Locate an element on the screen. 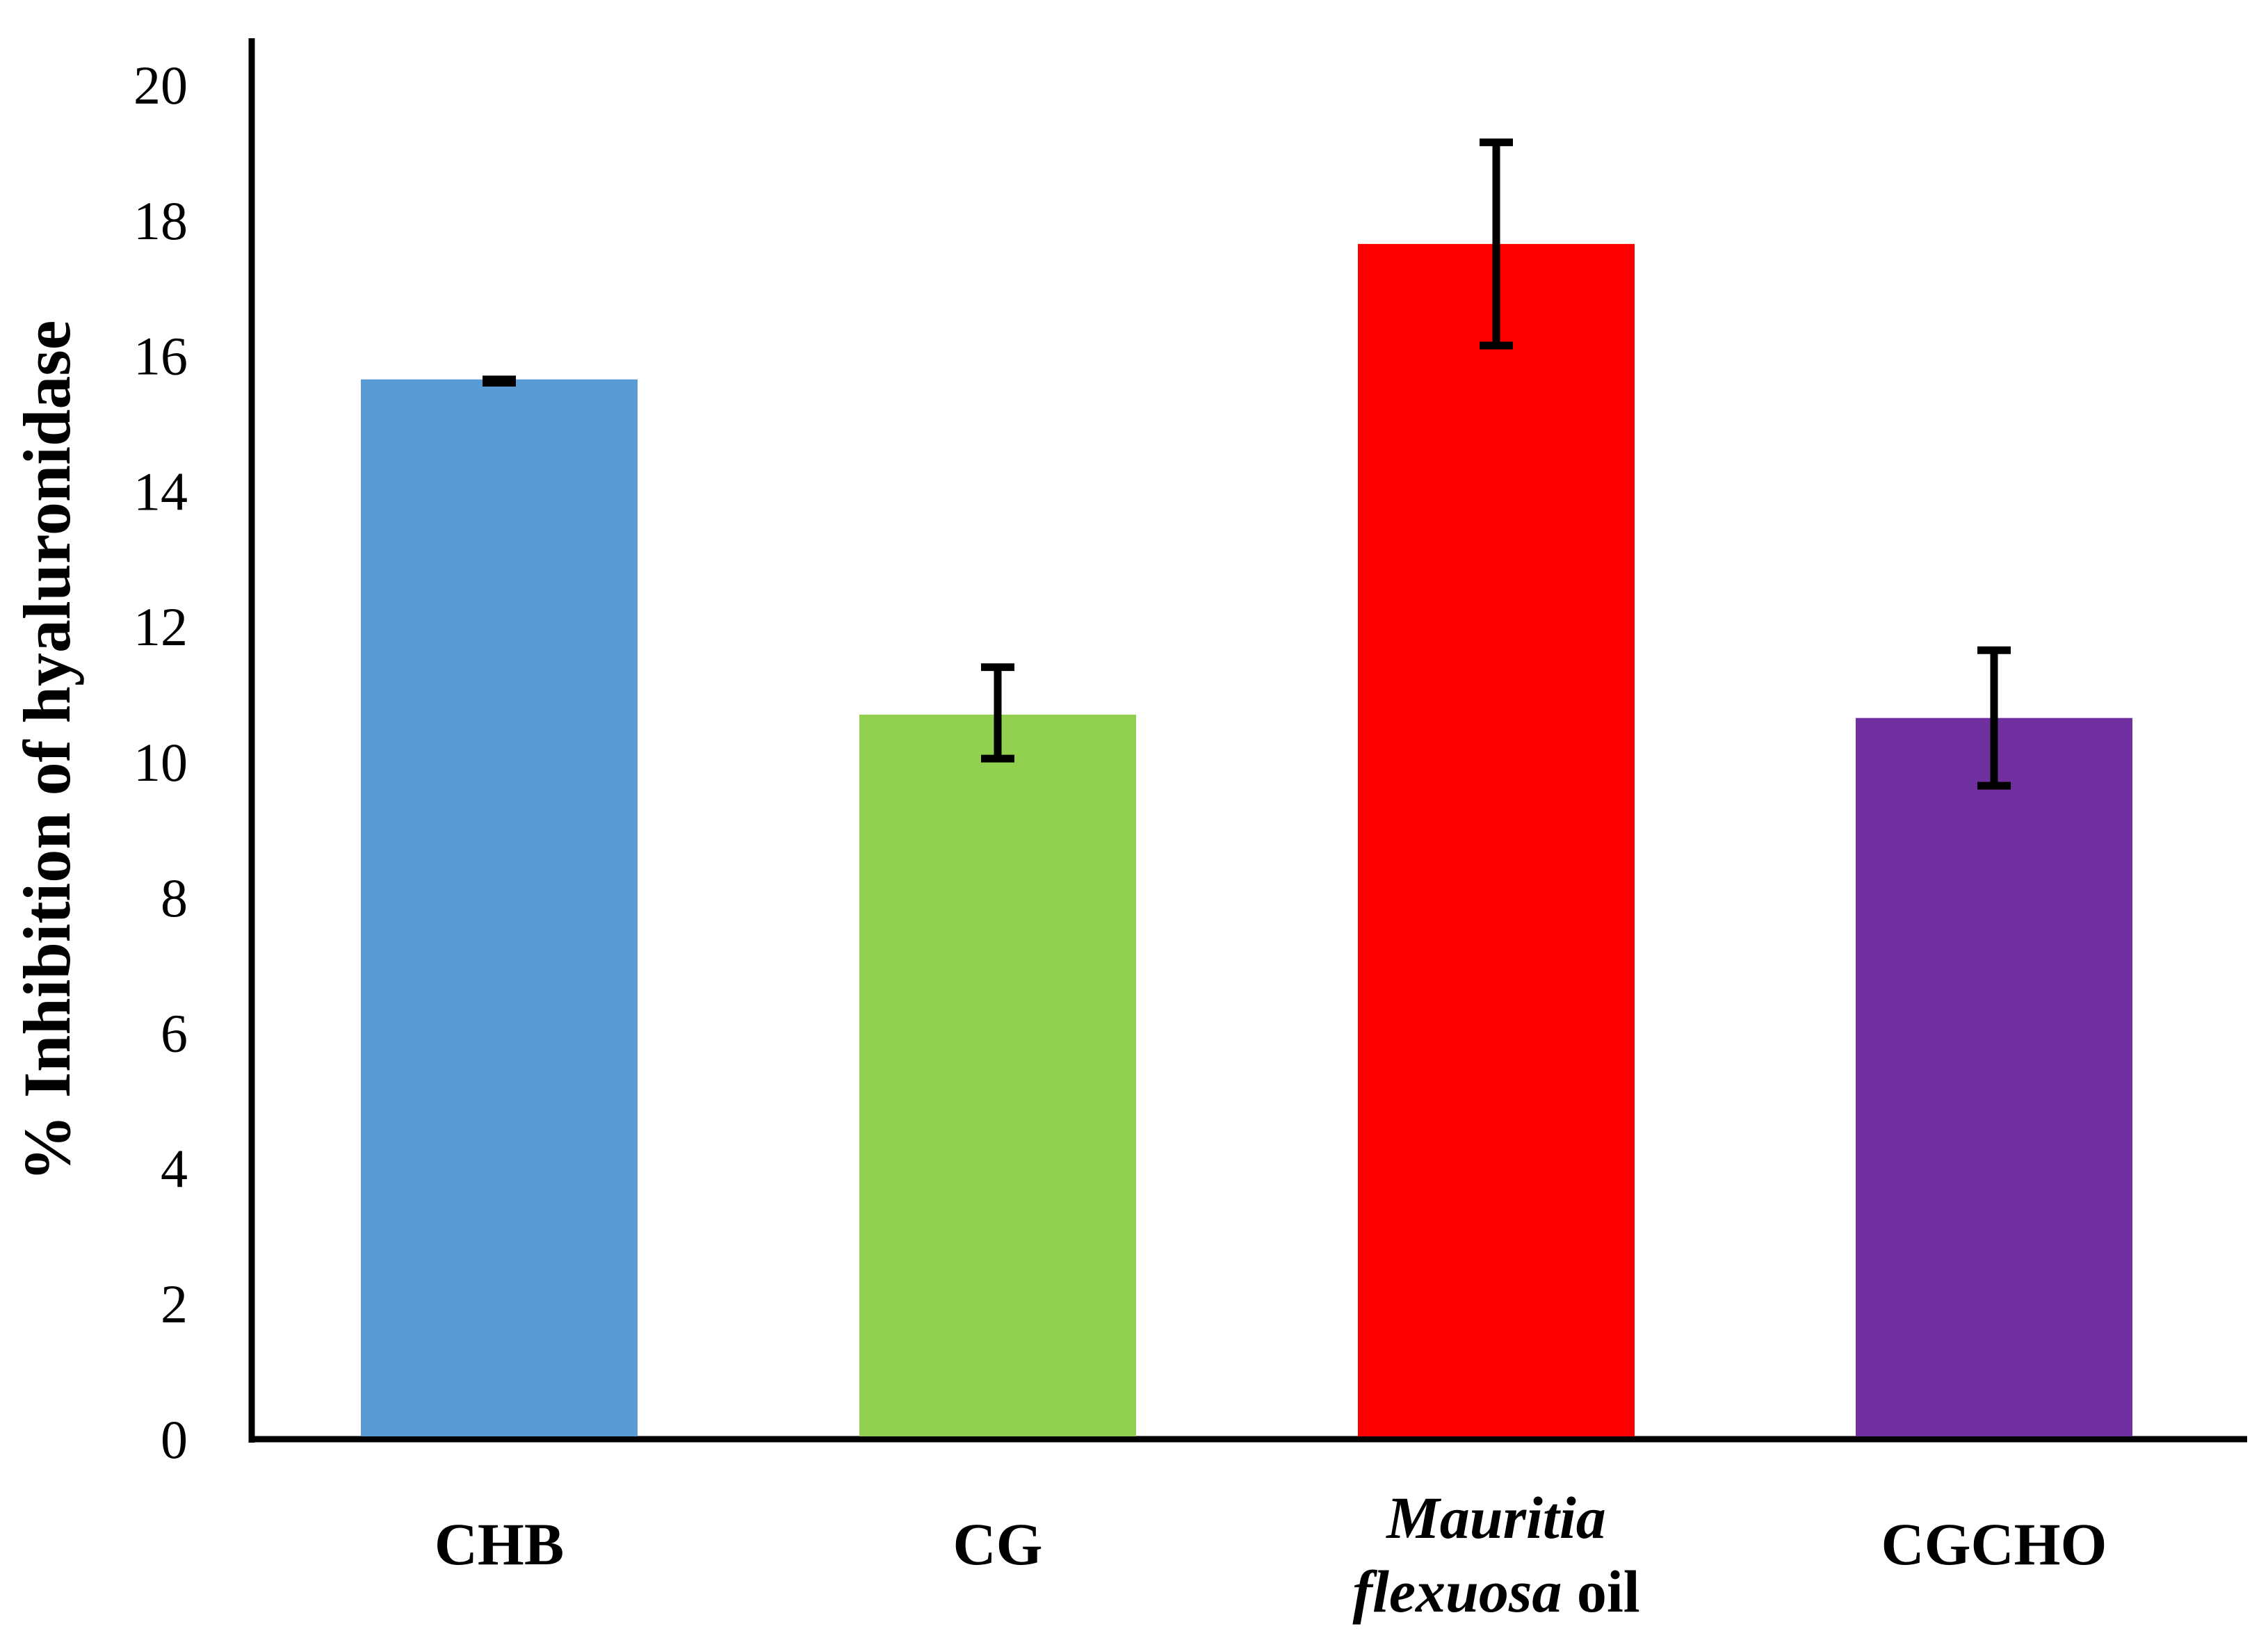  y-tick-labels: 0 2 4 6 8 10 12 14 16 18 20 is located at coordinates (160, 762).